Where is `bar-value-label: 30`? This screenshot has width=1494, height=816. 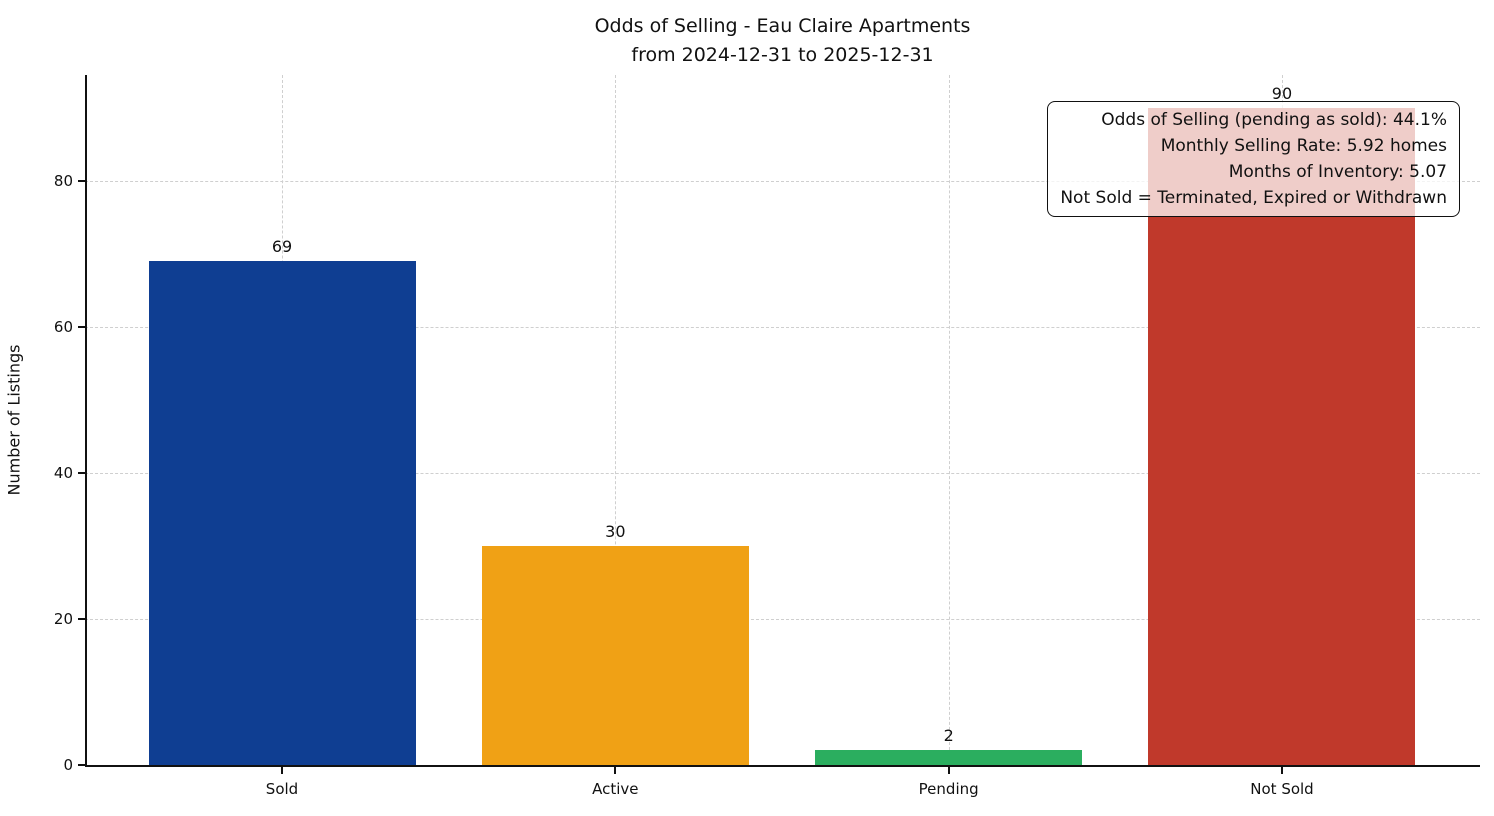 bar-value-label: 30 is located at coordinates (615, 531).